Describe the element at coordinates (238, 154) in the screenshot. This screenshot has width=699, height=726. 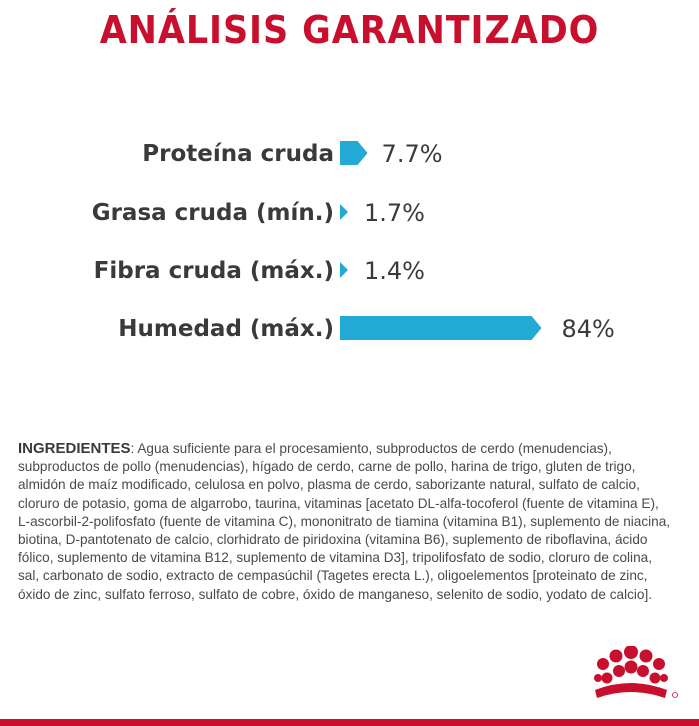
I see `category-label: Proteína cruda` at that location.